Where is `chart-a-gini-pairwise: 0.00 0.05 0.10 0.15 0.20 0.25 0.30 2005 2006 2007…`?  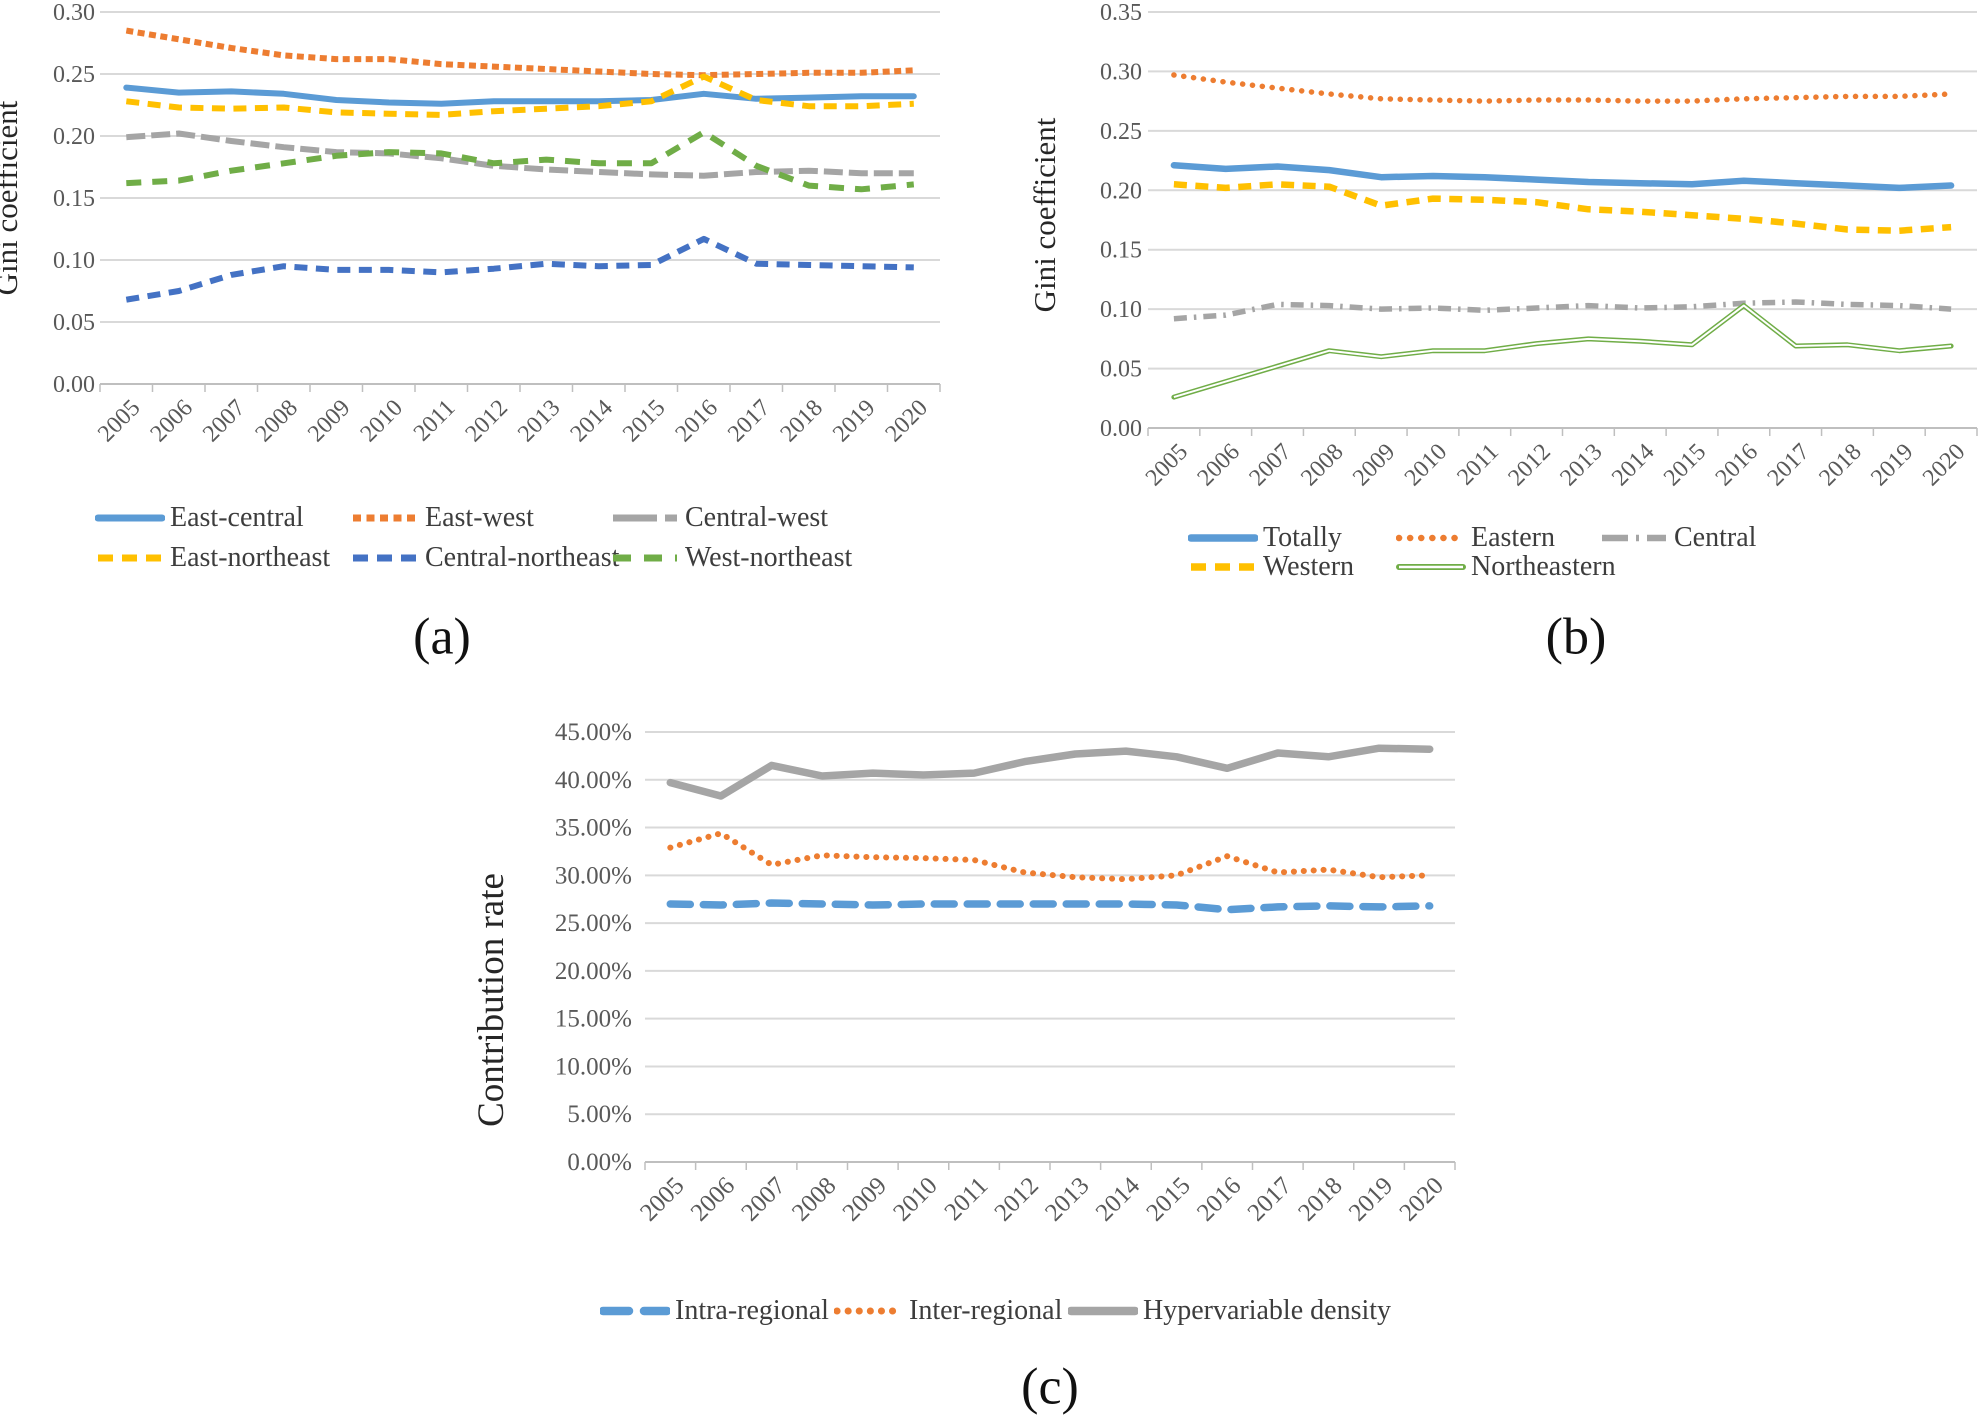
chart-a-gini-pairwise: 0.00 0.05 0.10 0.15 0.20 0.25 0.30 2005 2006 2007… is located at coordinates (470, 223).